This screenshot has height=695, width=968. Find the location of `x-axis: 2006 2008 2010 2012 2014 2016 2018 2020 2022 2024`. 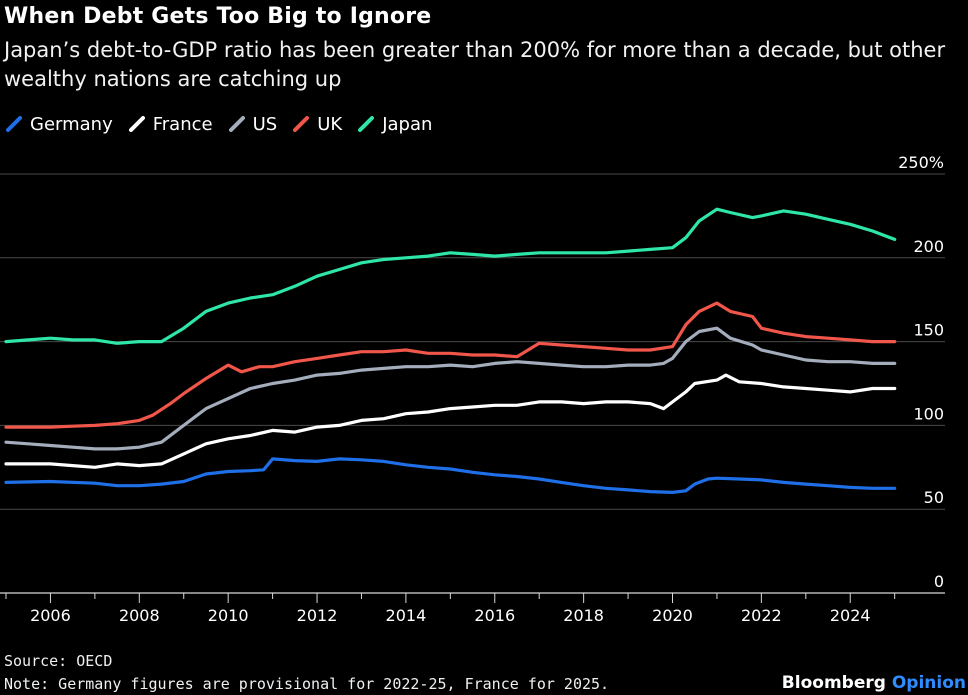

x-axis: 2006 2008 2010 2012 2014 2016 2018 2020 2022 2024 is located at coordinates (472, 608).